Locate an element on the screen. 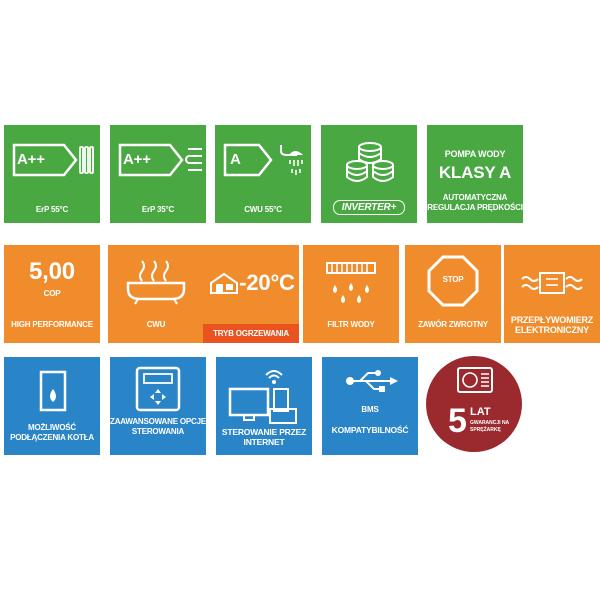  pompa-line4: REGULACJA PRĘDKOŚCI is located at coordinates (475, 207).